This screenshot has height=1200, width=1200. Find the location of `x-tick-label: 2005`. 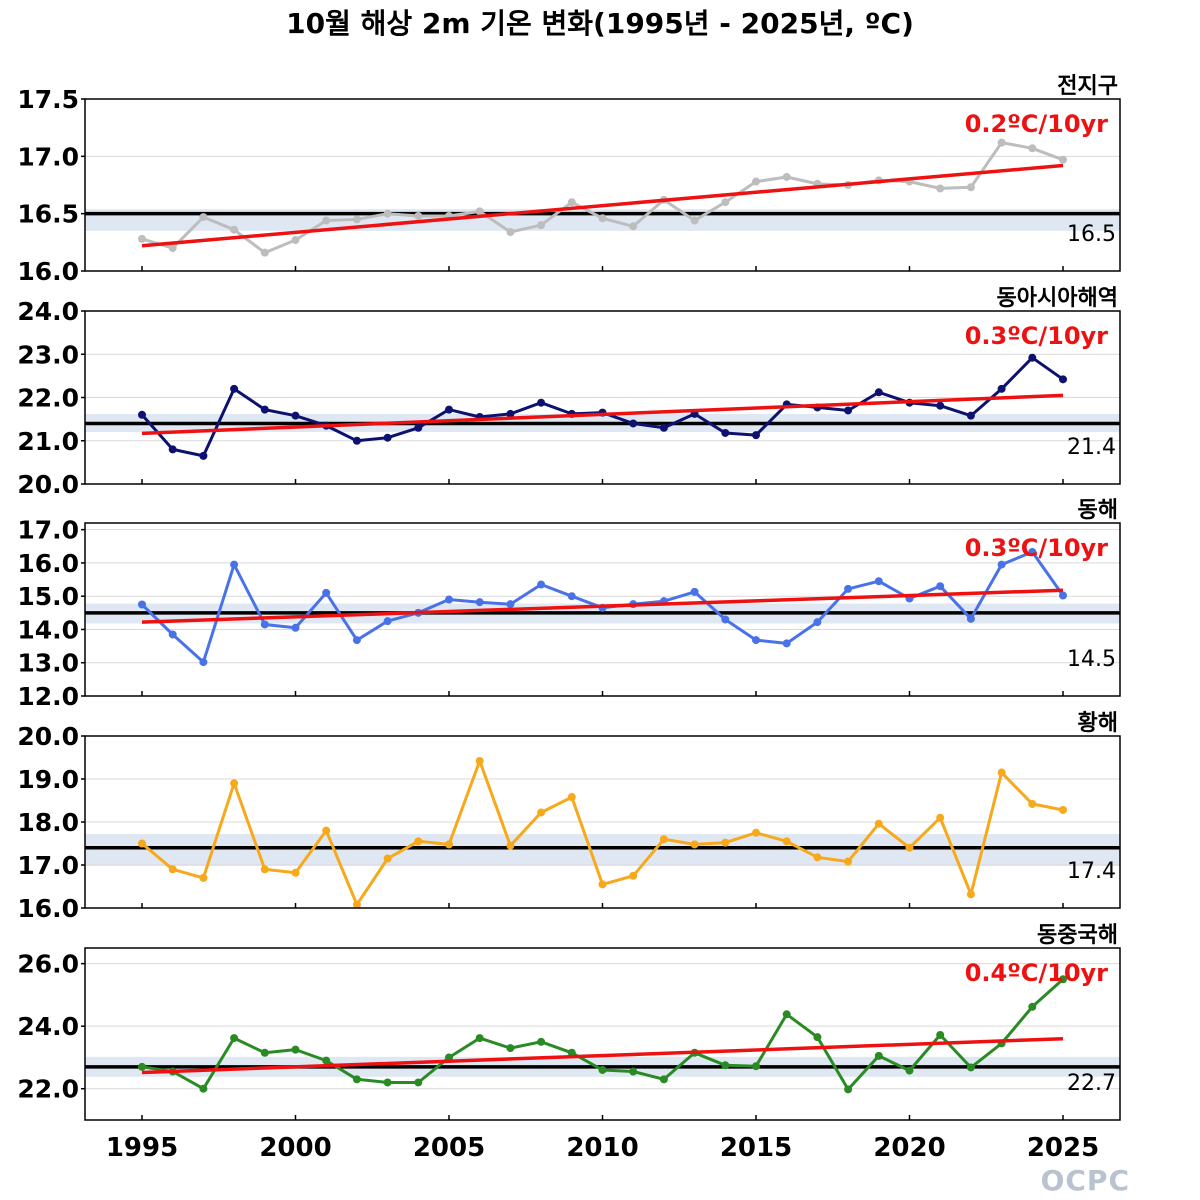

x-tick-label: 2005 is located at coordinates (449, 1148).